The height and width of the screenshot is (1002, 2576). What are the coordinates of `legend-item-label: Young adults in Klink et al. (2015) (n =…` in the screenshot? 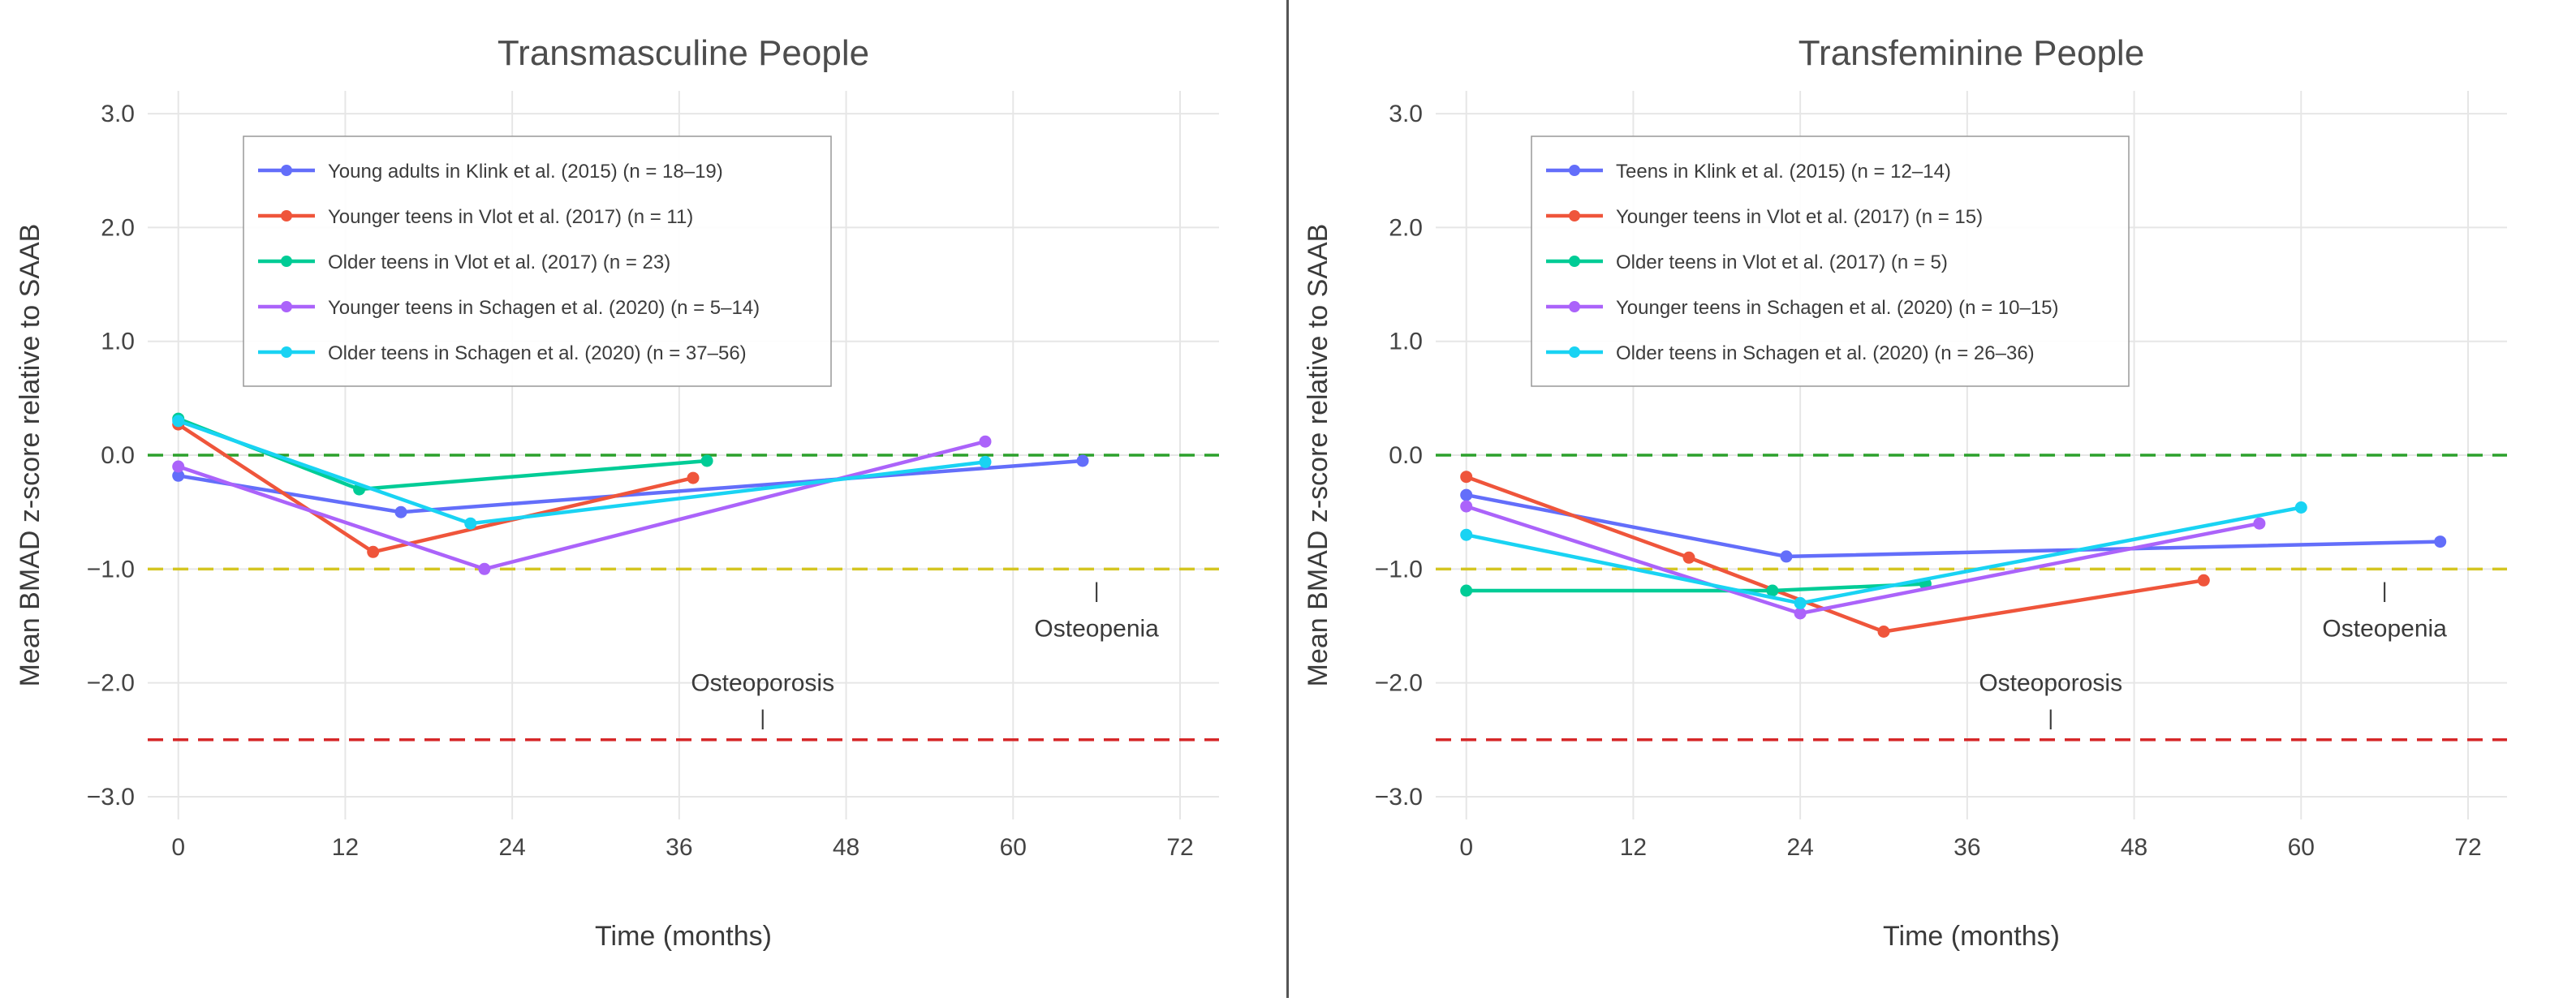 It's located at (525, 172).